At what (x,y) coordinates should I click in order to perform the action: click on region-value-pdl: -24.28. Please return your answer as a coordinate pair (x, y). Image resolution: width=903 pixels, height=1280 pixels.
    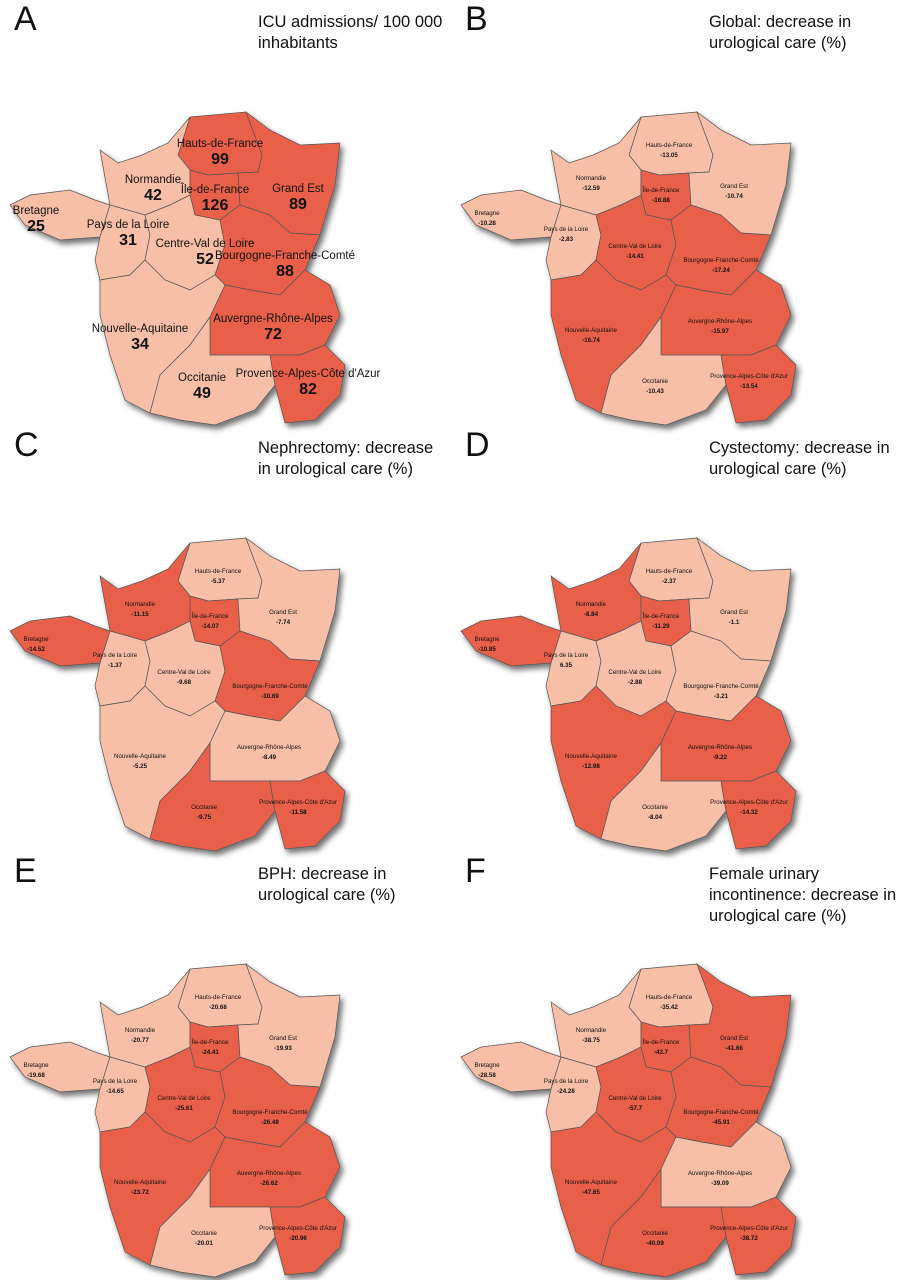
    Looking at the image, I should click on (566, 1091).